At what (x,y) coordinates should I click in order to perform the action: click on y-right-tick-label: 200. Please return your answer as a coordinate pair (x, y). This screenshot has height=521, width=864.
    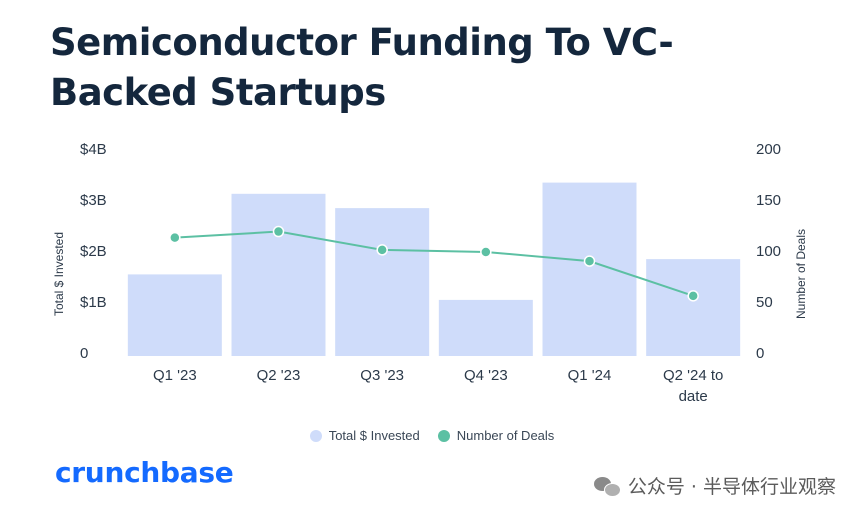
    Looking at the image, I should click on (768, 149).